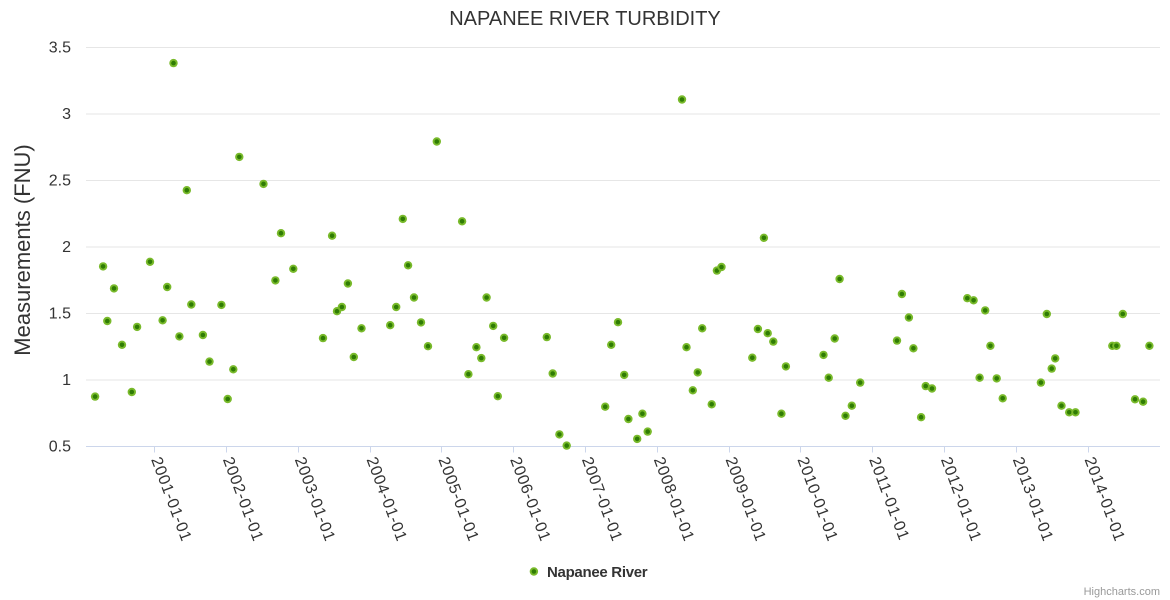  Describe the element at coordinates (597, 572) in the screenshot. I see `svg-text: Napanee River` at that location.